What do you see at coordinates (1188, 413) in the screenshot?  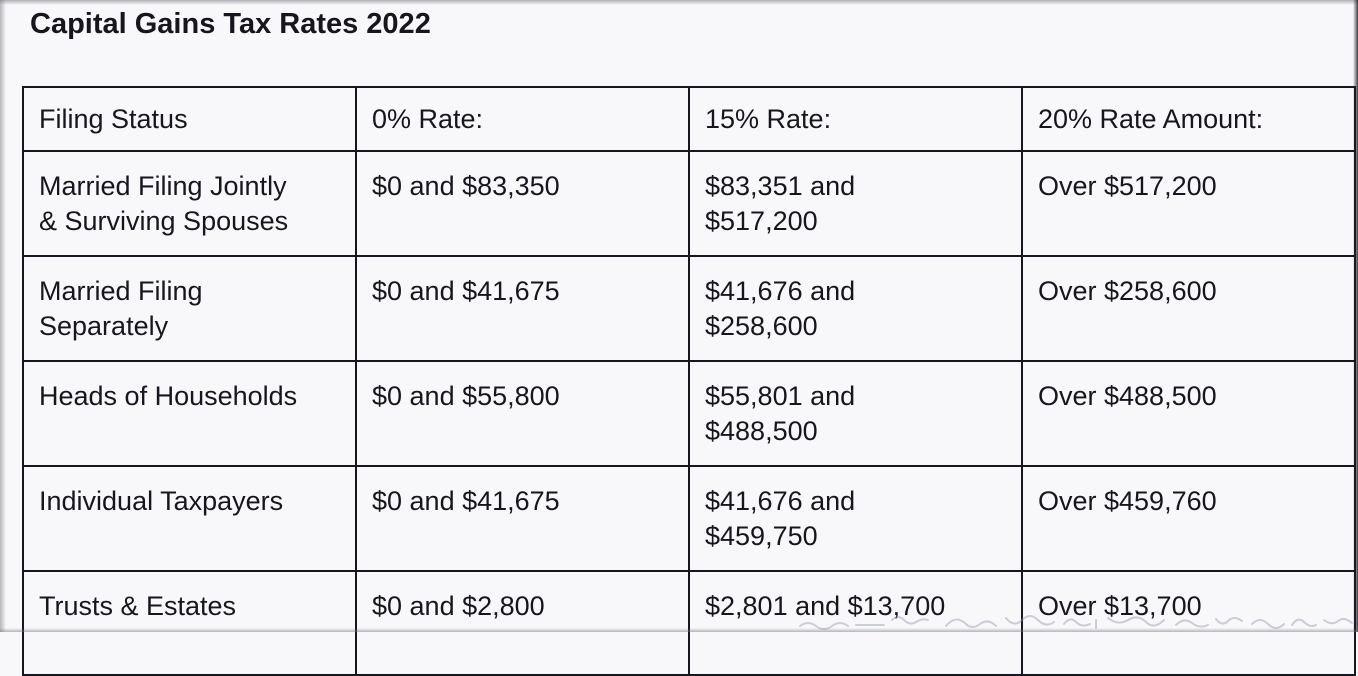 I see `cell-20-rate: Over $488,500` at bounding box center [1188, 413].